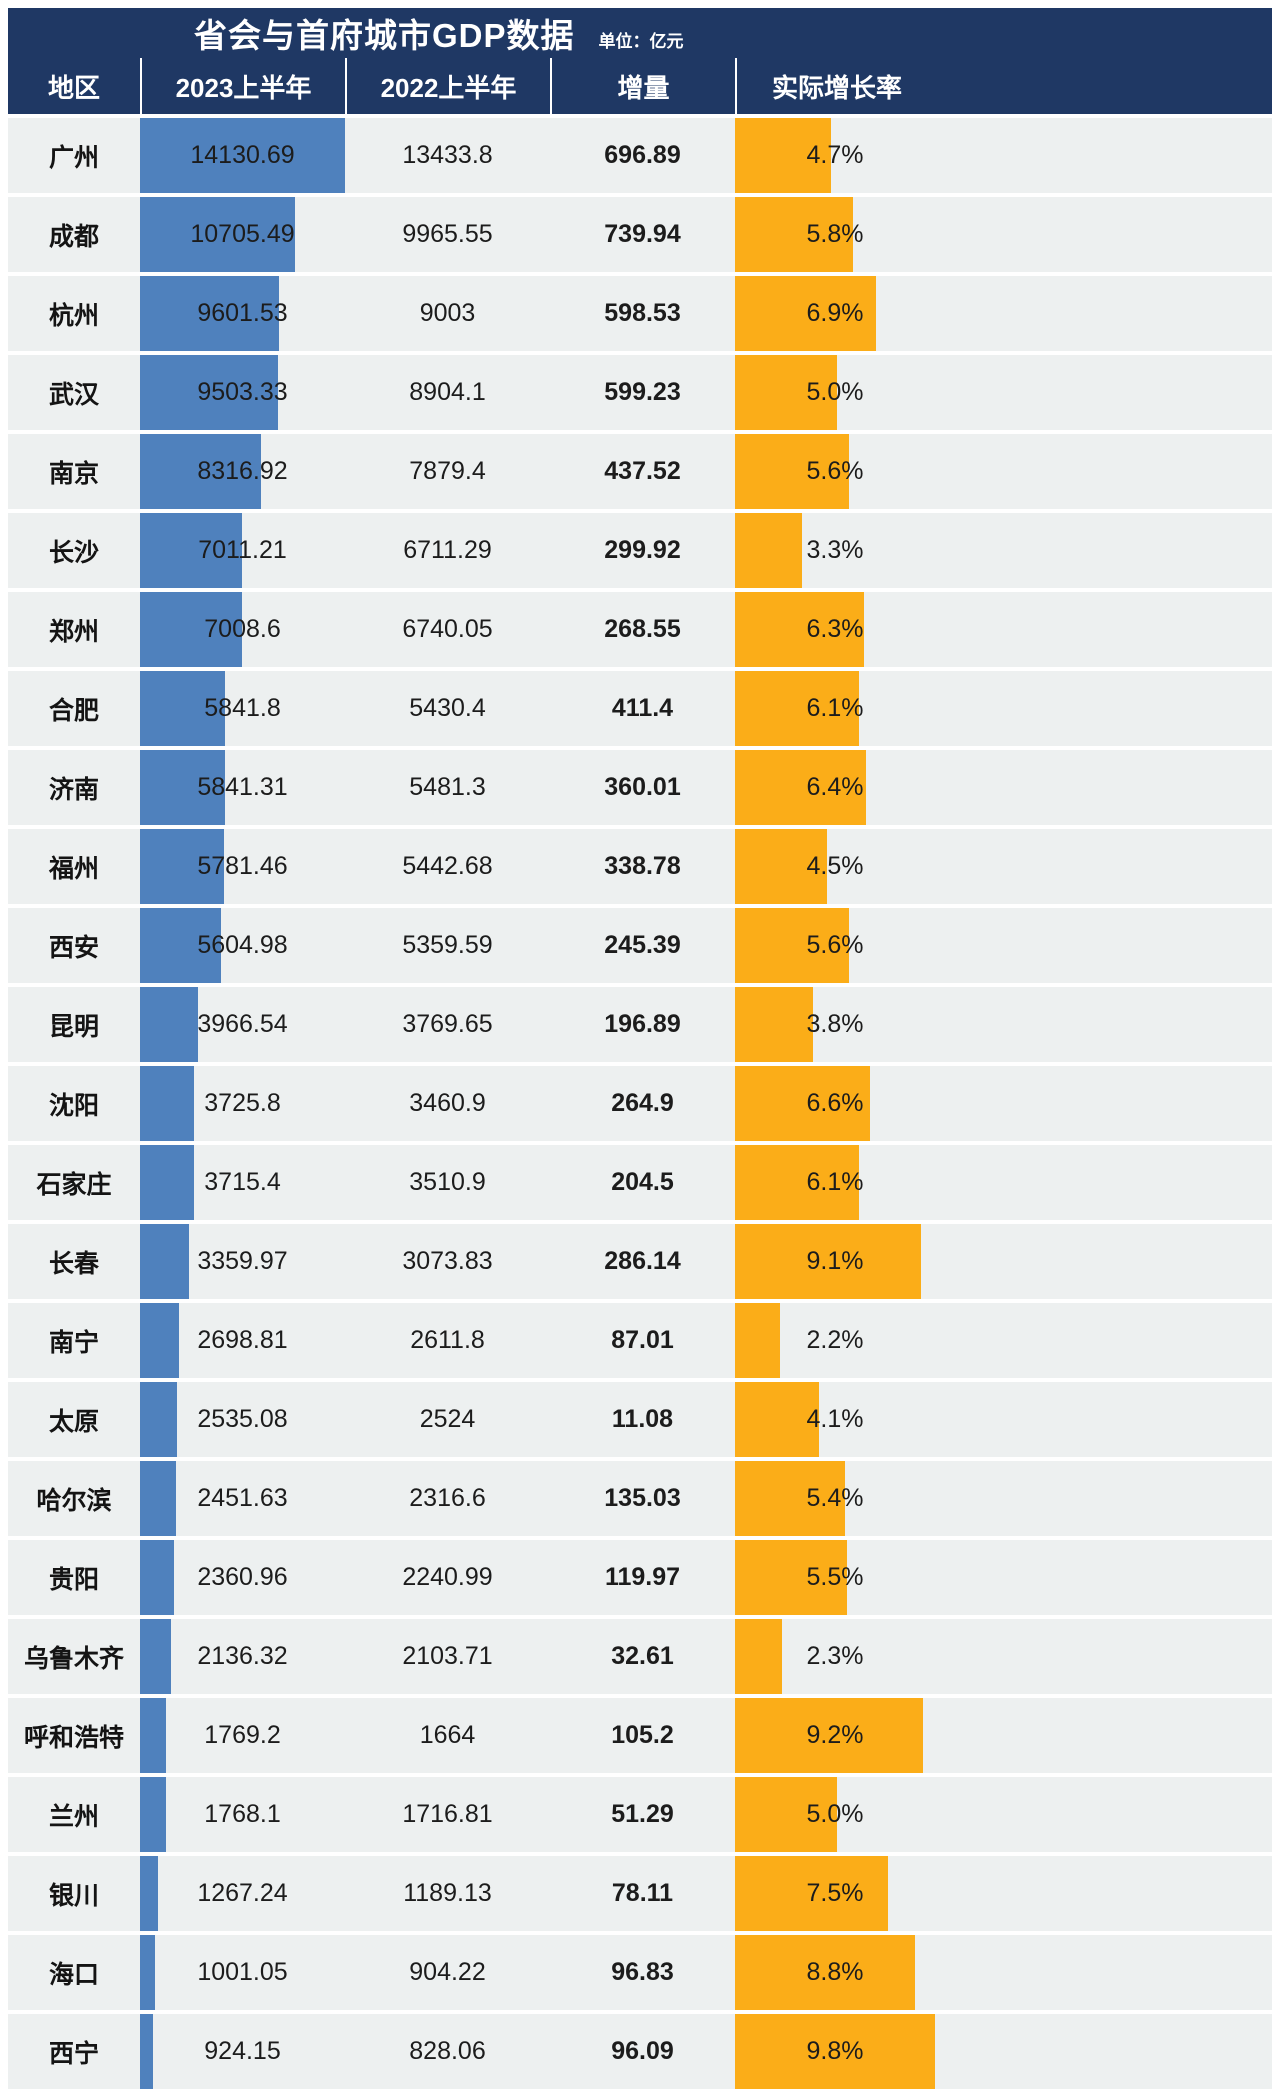 This screenshot has height=2097, width=1280. Describe the element at coordinates (73, 631) in the screenshot. I see `city-name: 郑州` at that location.